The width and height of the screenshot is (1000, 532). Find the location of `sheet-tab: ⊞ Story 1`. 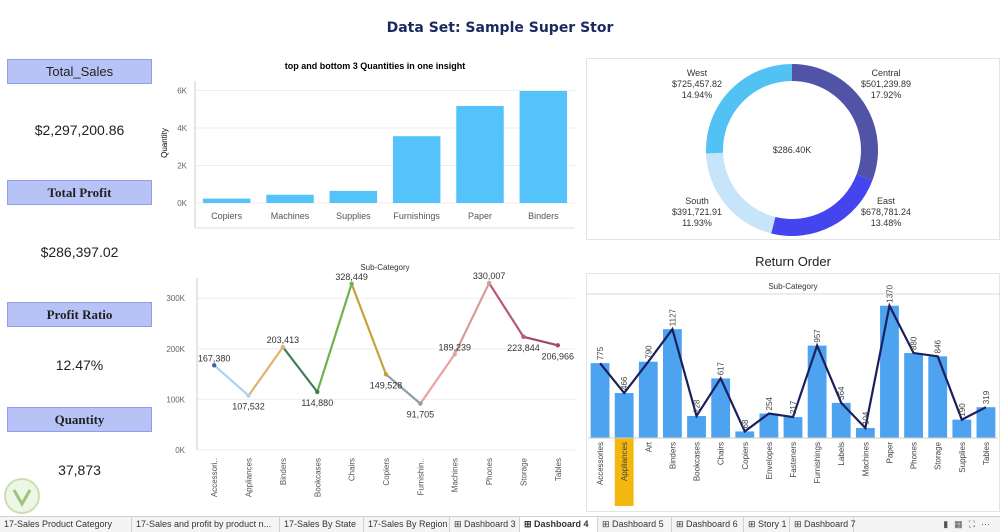

sheet-tab: ⊞ Story 1 is located at coordinates (767, 524).